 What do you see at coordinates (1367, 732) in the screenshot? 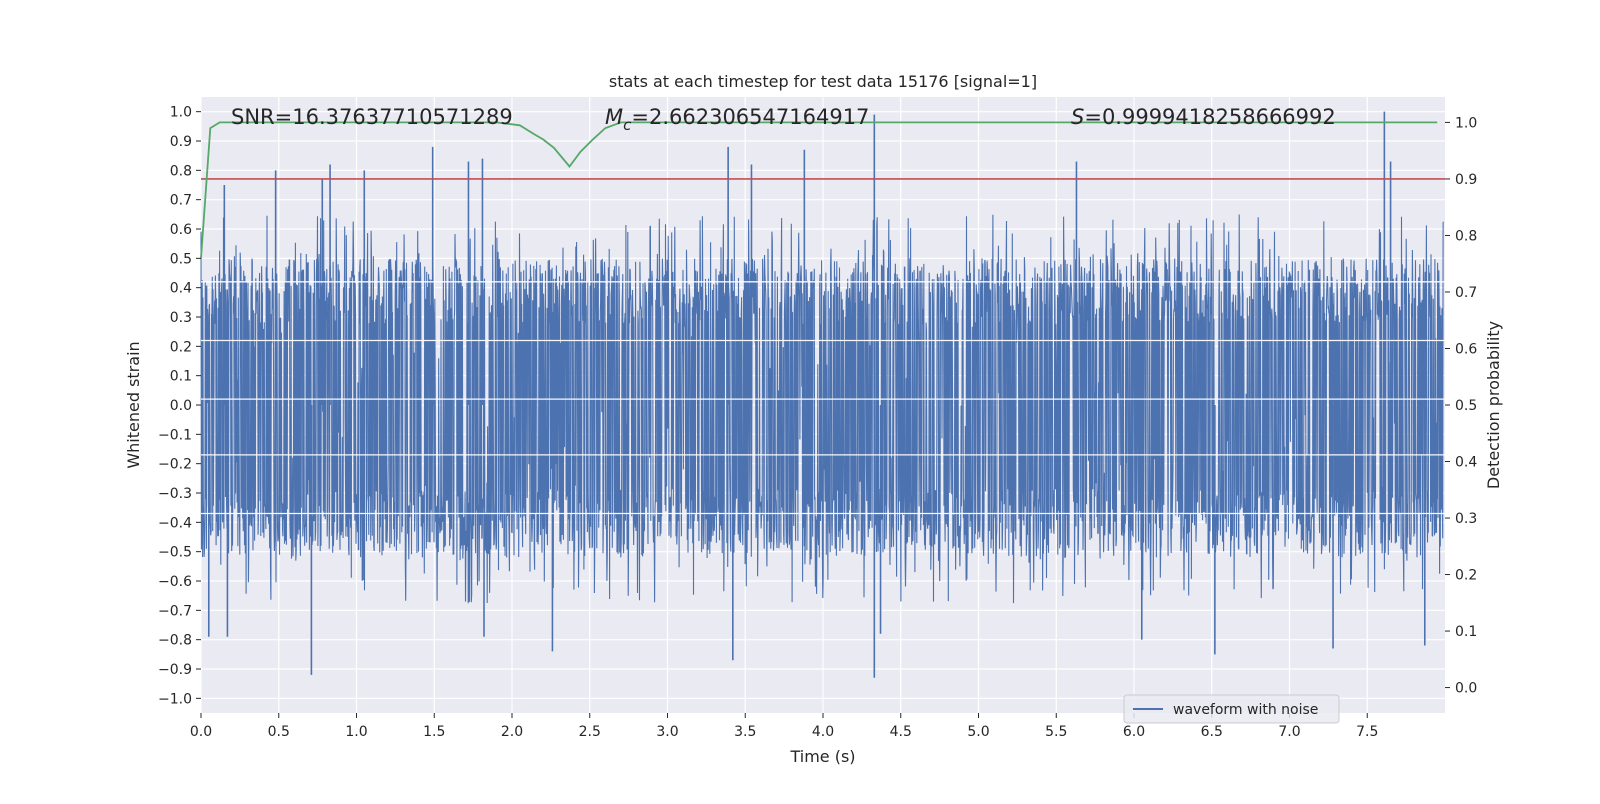
I see `x-tick-label: 7.5` at bounding box center [1367, 732].